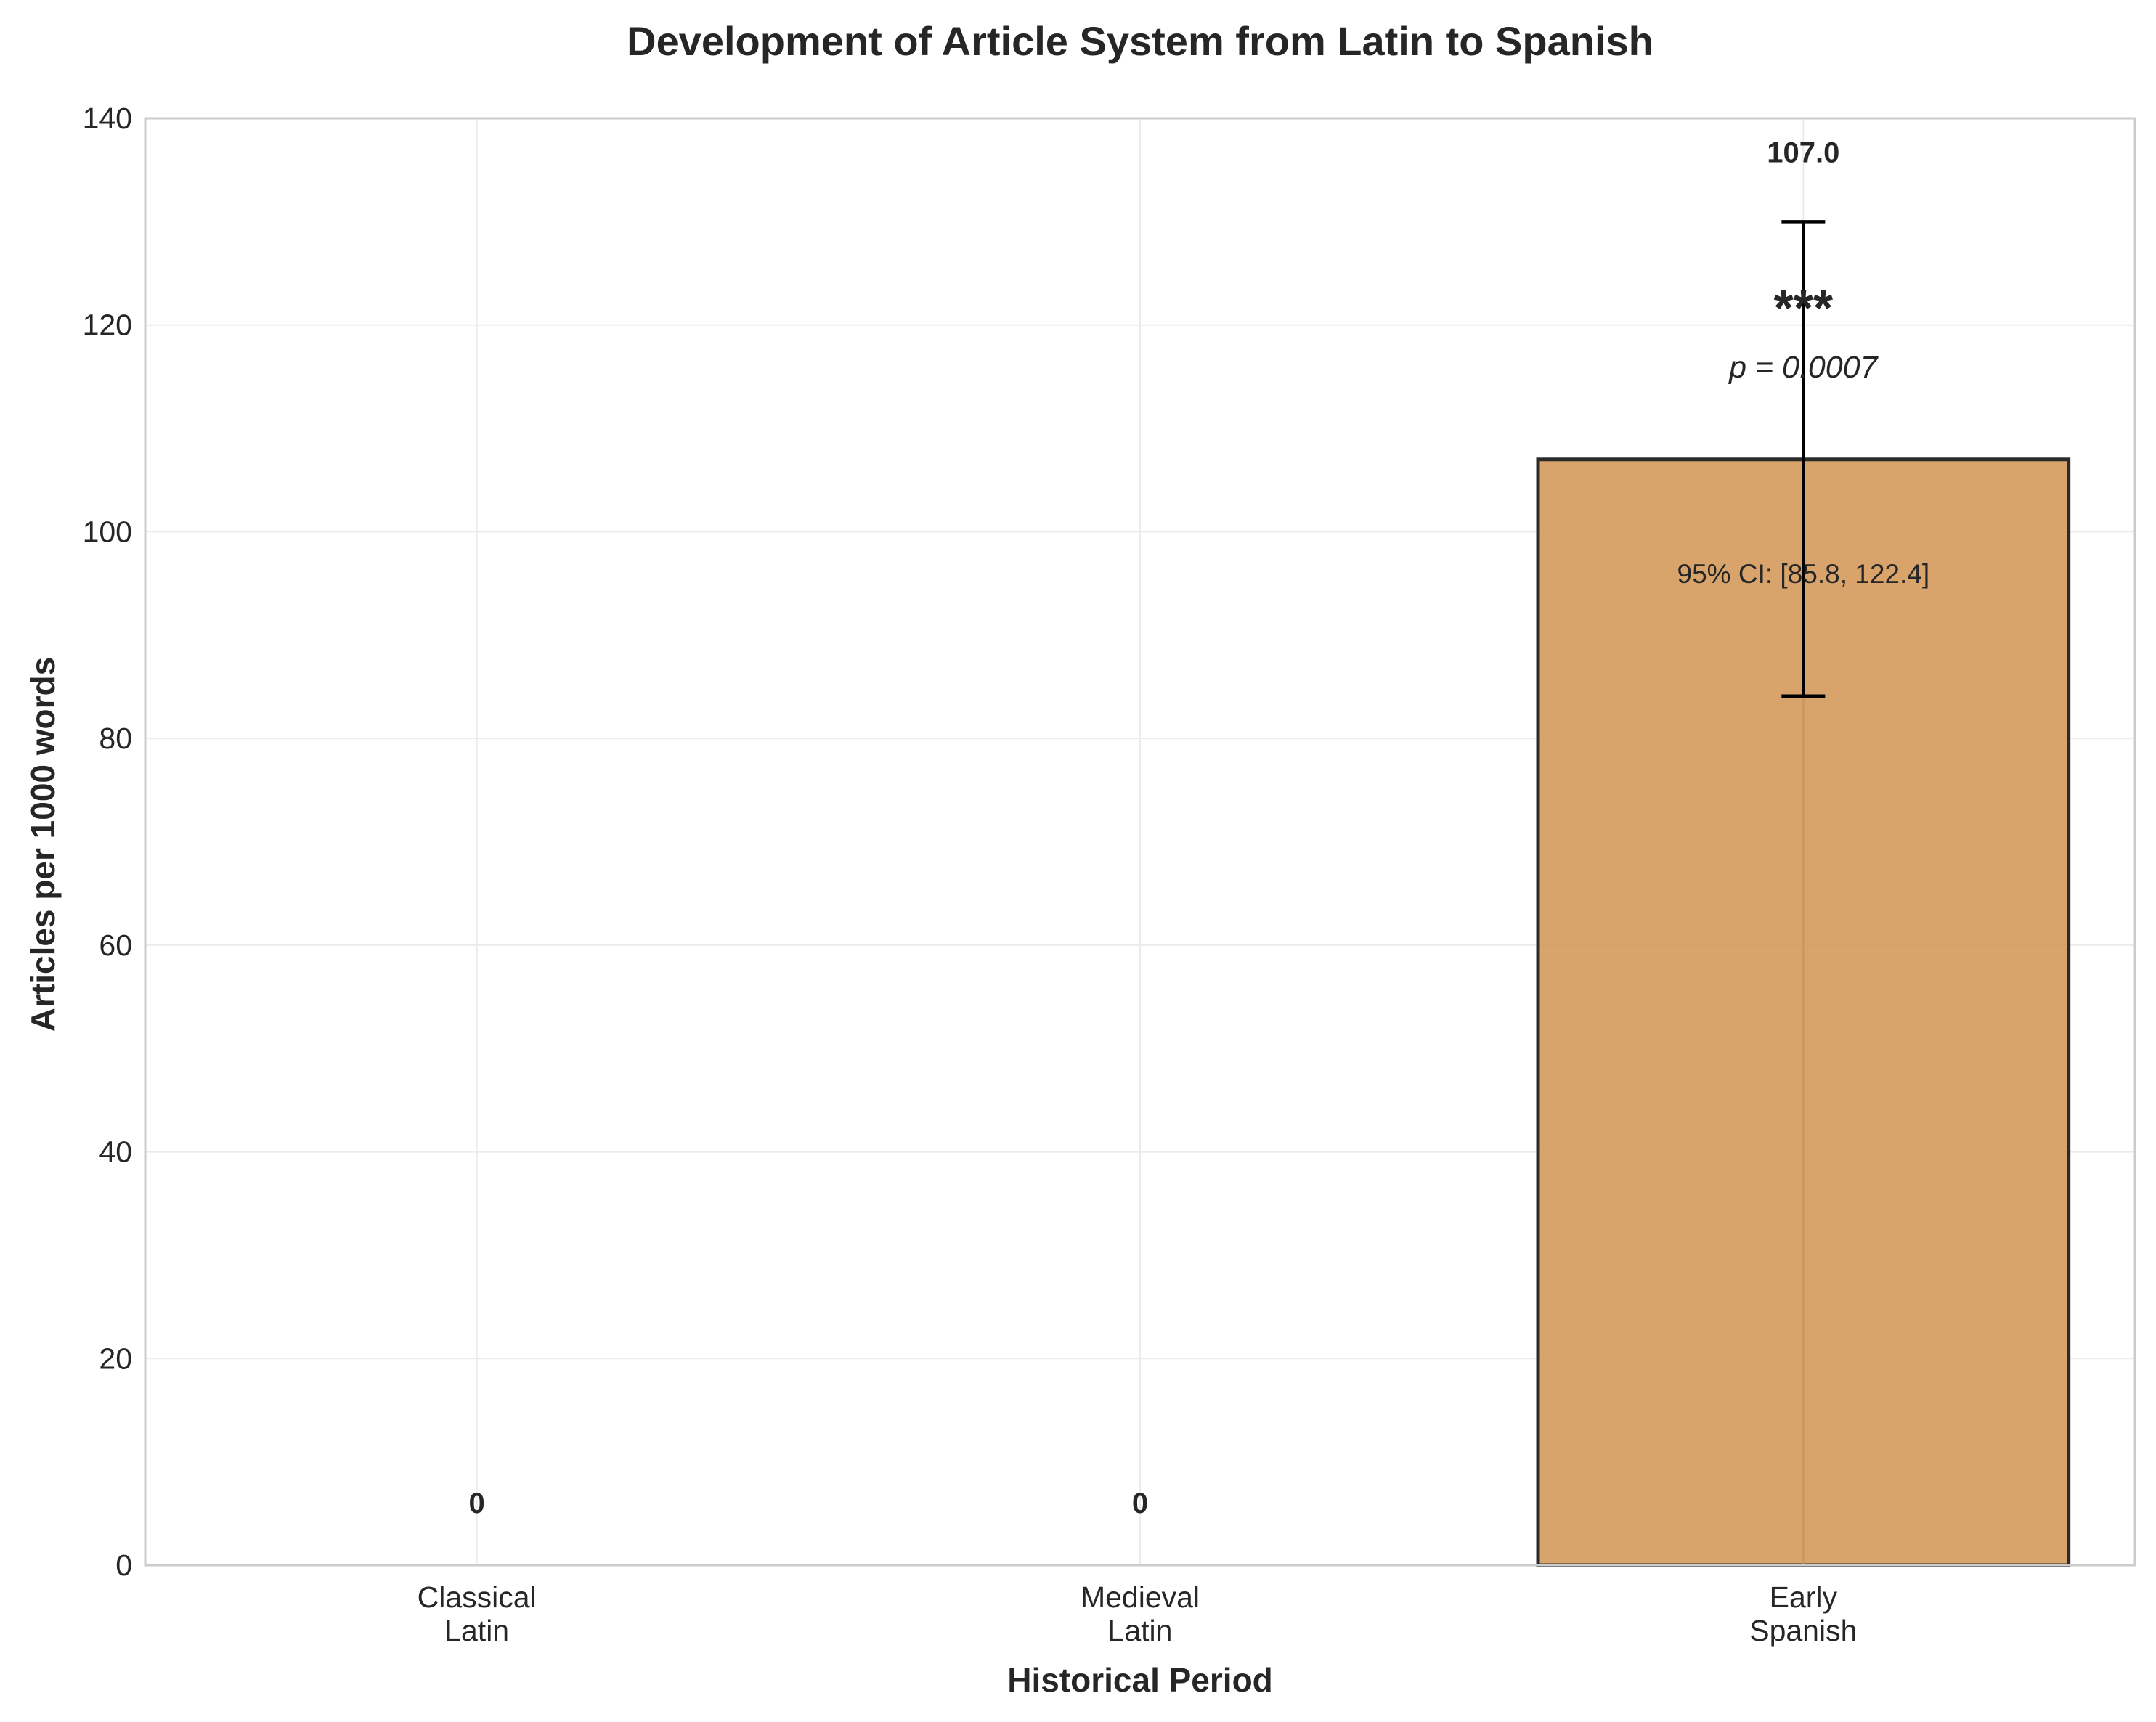 This screenshot has width=2156, height=1722. What do you see at coordinates (107, 532) in the screenshot?
I see `y-tick-label: 100` at bounding box center [107, 532].